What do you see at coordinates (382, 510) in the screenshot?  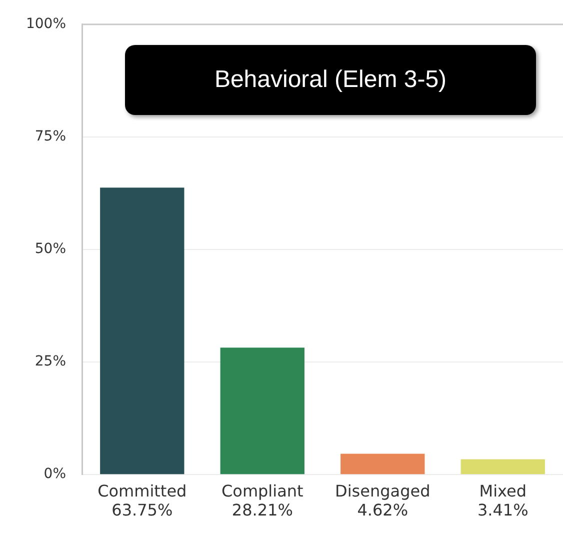 I see `data-label: 4.62%` at bounding box center [382, 510].